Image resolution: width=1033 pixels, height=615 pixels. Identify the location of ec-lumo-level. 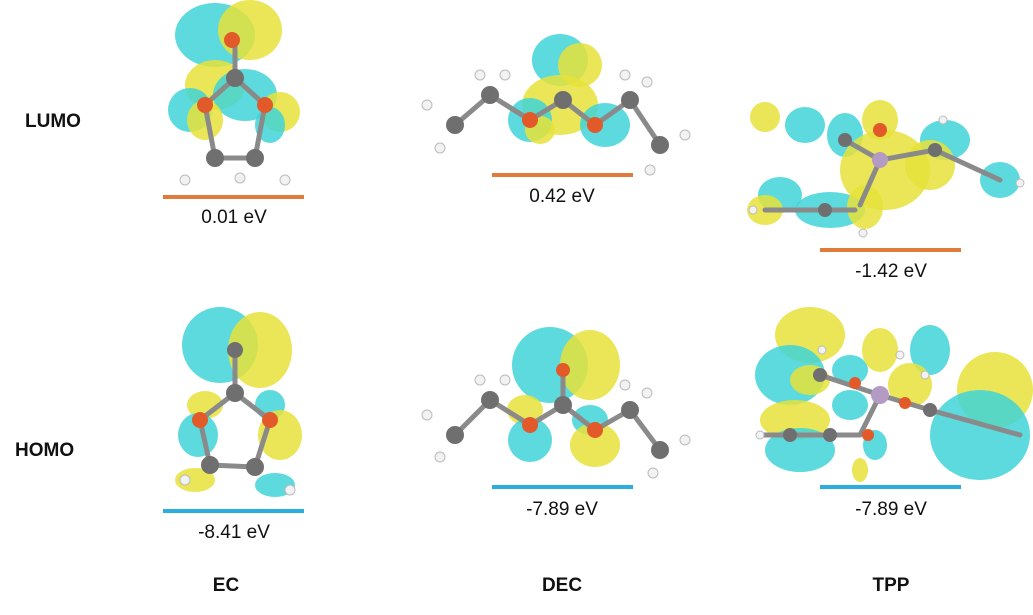
(233, 197).